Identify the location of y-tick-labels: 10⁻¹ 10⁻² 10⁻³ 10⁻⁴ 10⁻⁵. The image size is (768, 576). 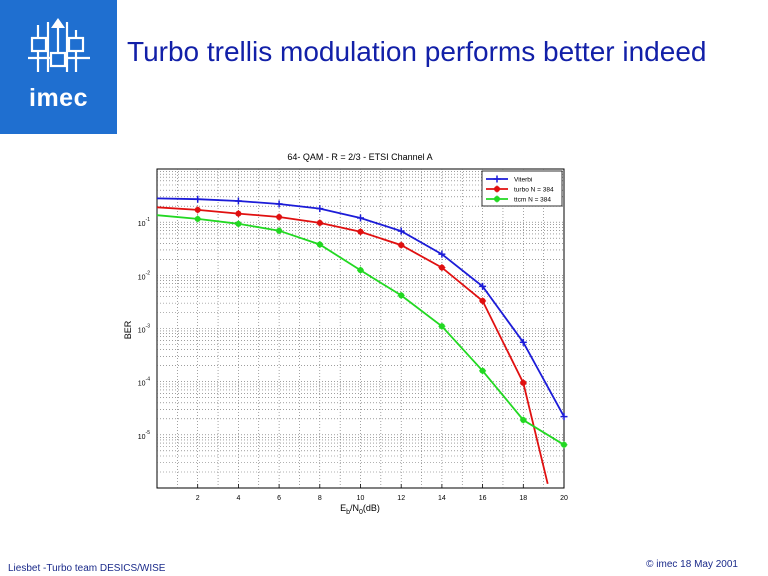
(144, 329).